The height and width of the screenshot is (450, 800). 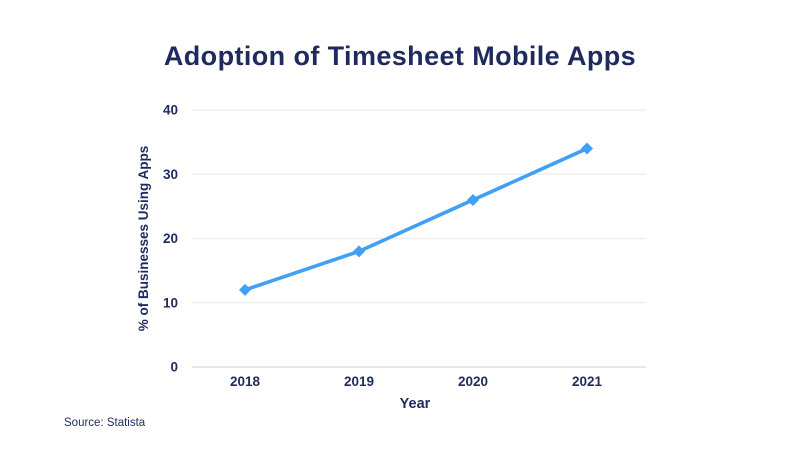 I want to click on y-tick-label: 20, so click(x=170, y=238).